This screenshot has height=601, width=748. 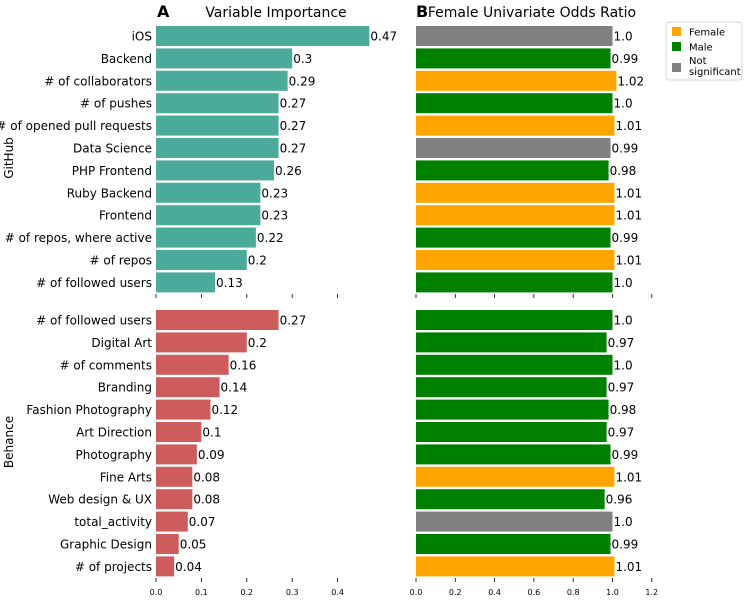 I want to click on behance-importance-value-label: 0.14, so click(x=234, y=388).